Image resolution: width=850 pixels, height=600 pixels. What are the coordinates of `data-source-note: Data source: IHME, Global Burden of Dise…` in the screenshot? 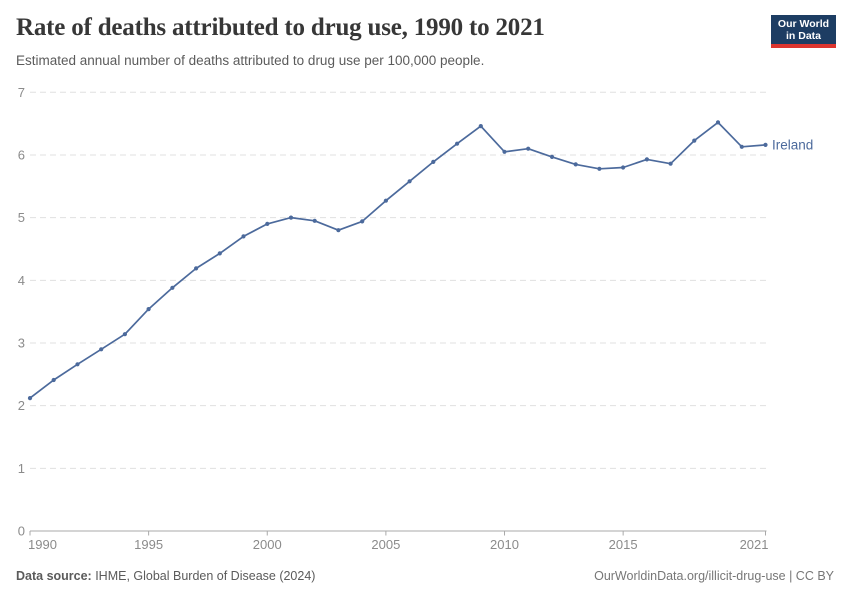 It's located at (165, 576).